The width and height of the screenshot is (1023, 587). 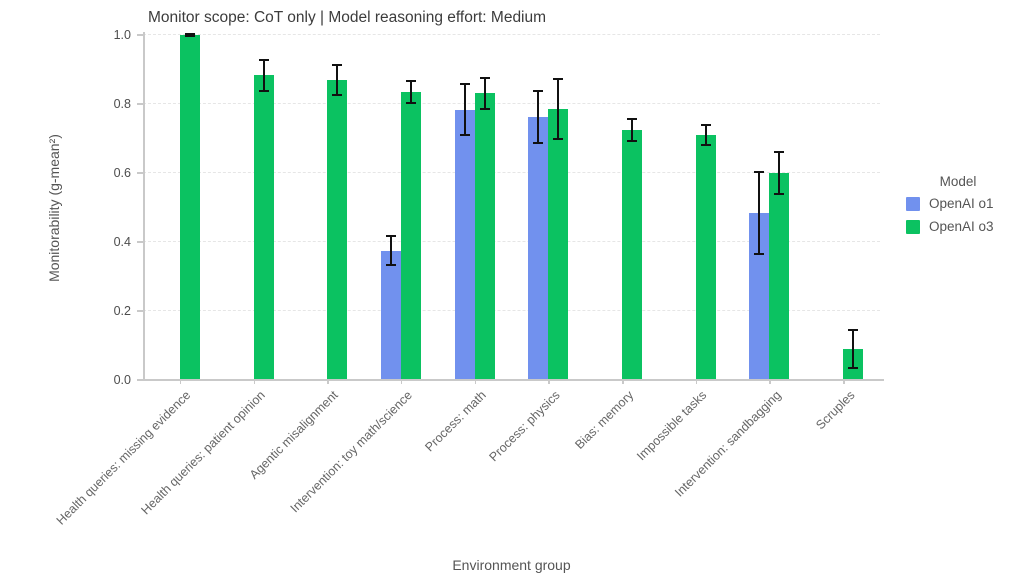 I want to click on x-category-label: Health queries: missing evidence, so click(x=124, y=458).